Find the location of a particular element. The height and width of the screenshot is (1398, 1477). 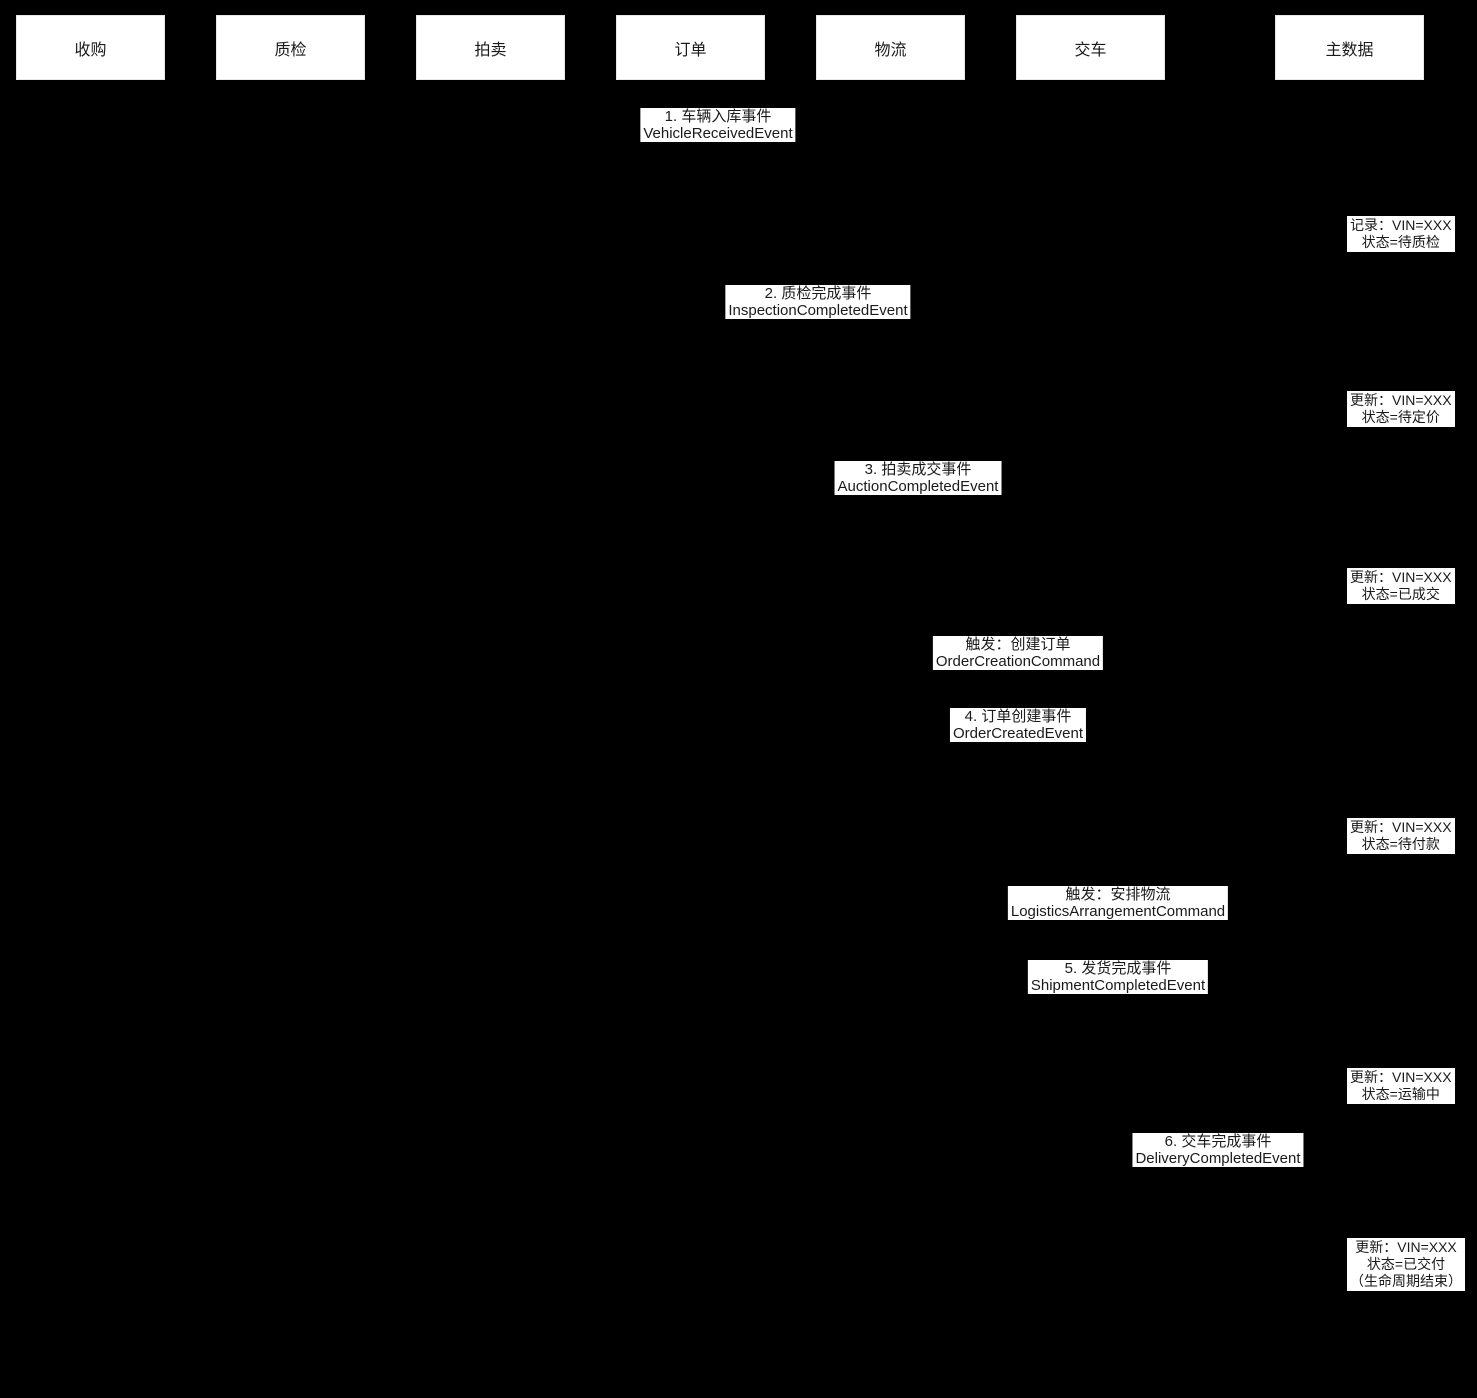

note-record-pending-inspection: 记录：VIN=XXX 状态=待质检 is located at coordinates (1401, 234).